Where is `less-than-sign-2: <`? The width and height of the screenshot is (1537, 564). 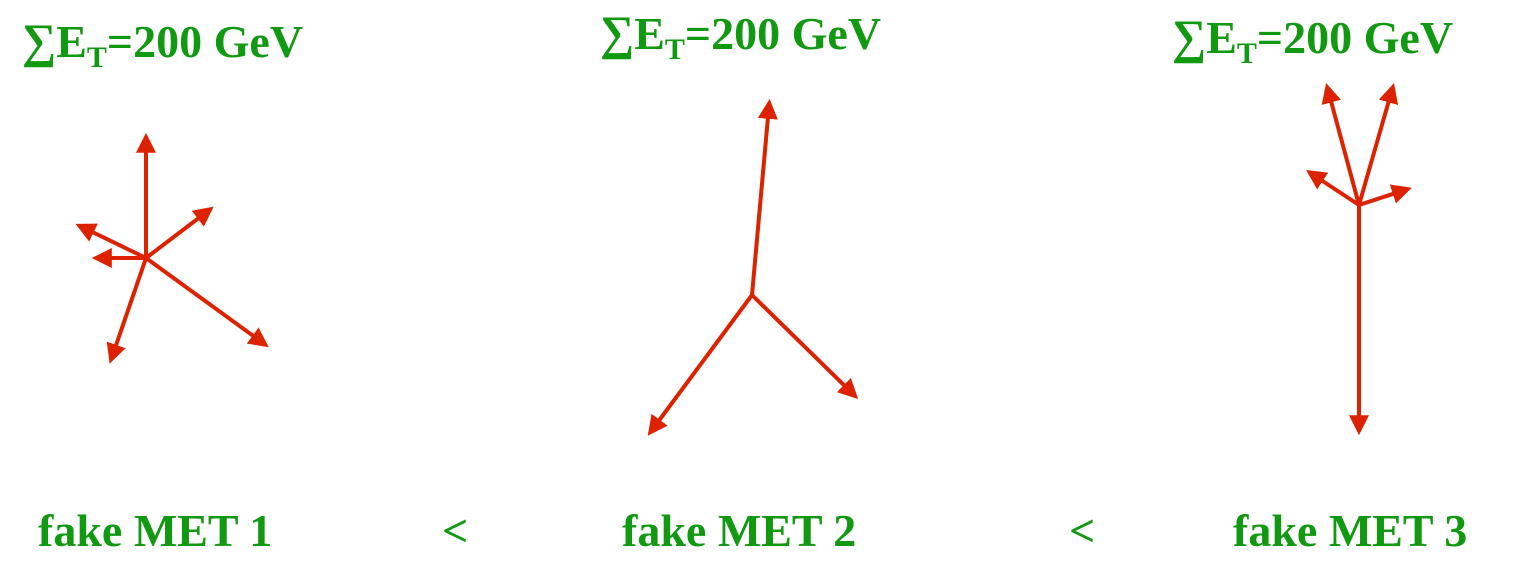 less-than-sign-2: < is located at coordinates (1082, 530).